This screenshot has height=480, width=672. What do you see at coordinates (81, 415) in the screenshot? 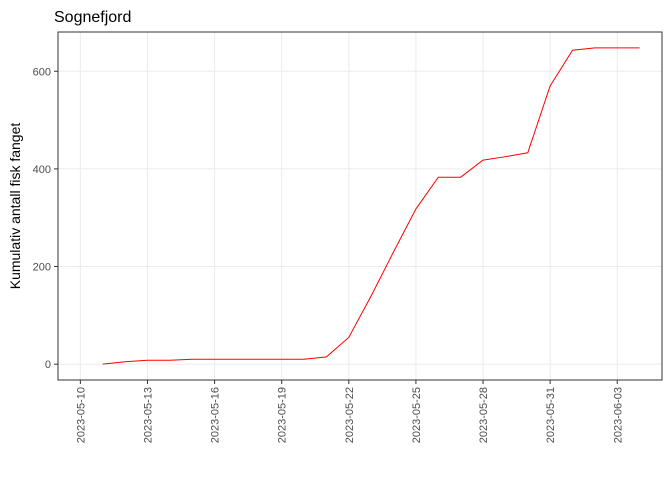
I see `x-tick-label: 2023-05-10` at bounding box center [81, 415].